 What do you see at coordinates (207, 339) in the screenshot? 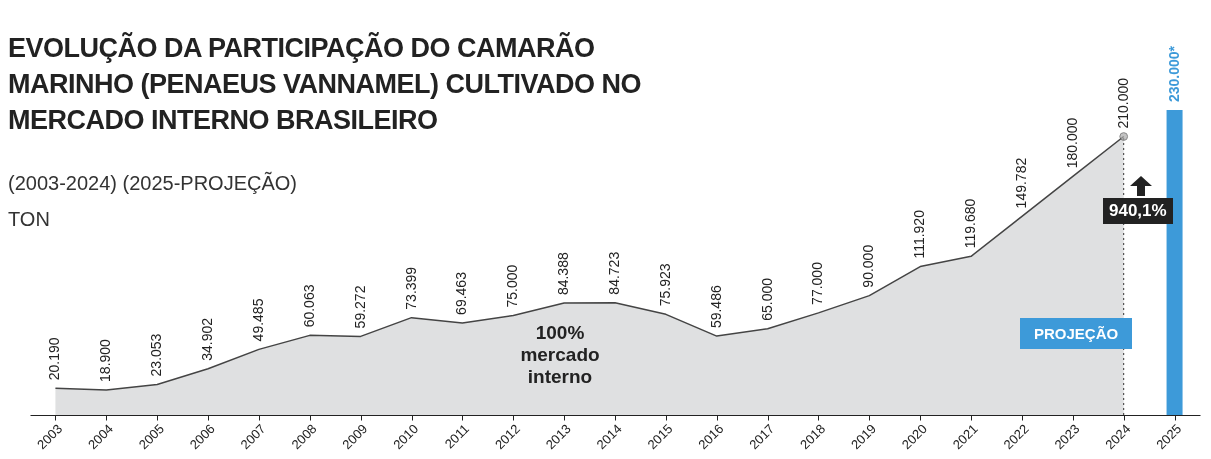
I see `data-label: 34.902` at bounding box center [207, 339].